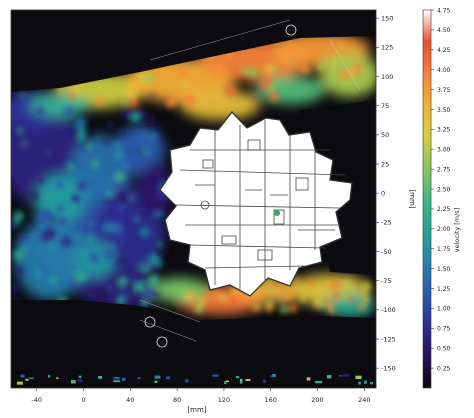  What do you see at coordinates (386, 281) in the screenshot?
I see `y-tick-label: -75` at bounding box center [386, 281].